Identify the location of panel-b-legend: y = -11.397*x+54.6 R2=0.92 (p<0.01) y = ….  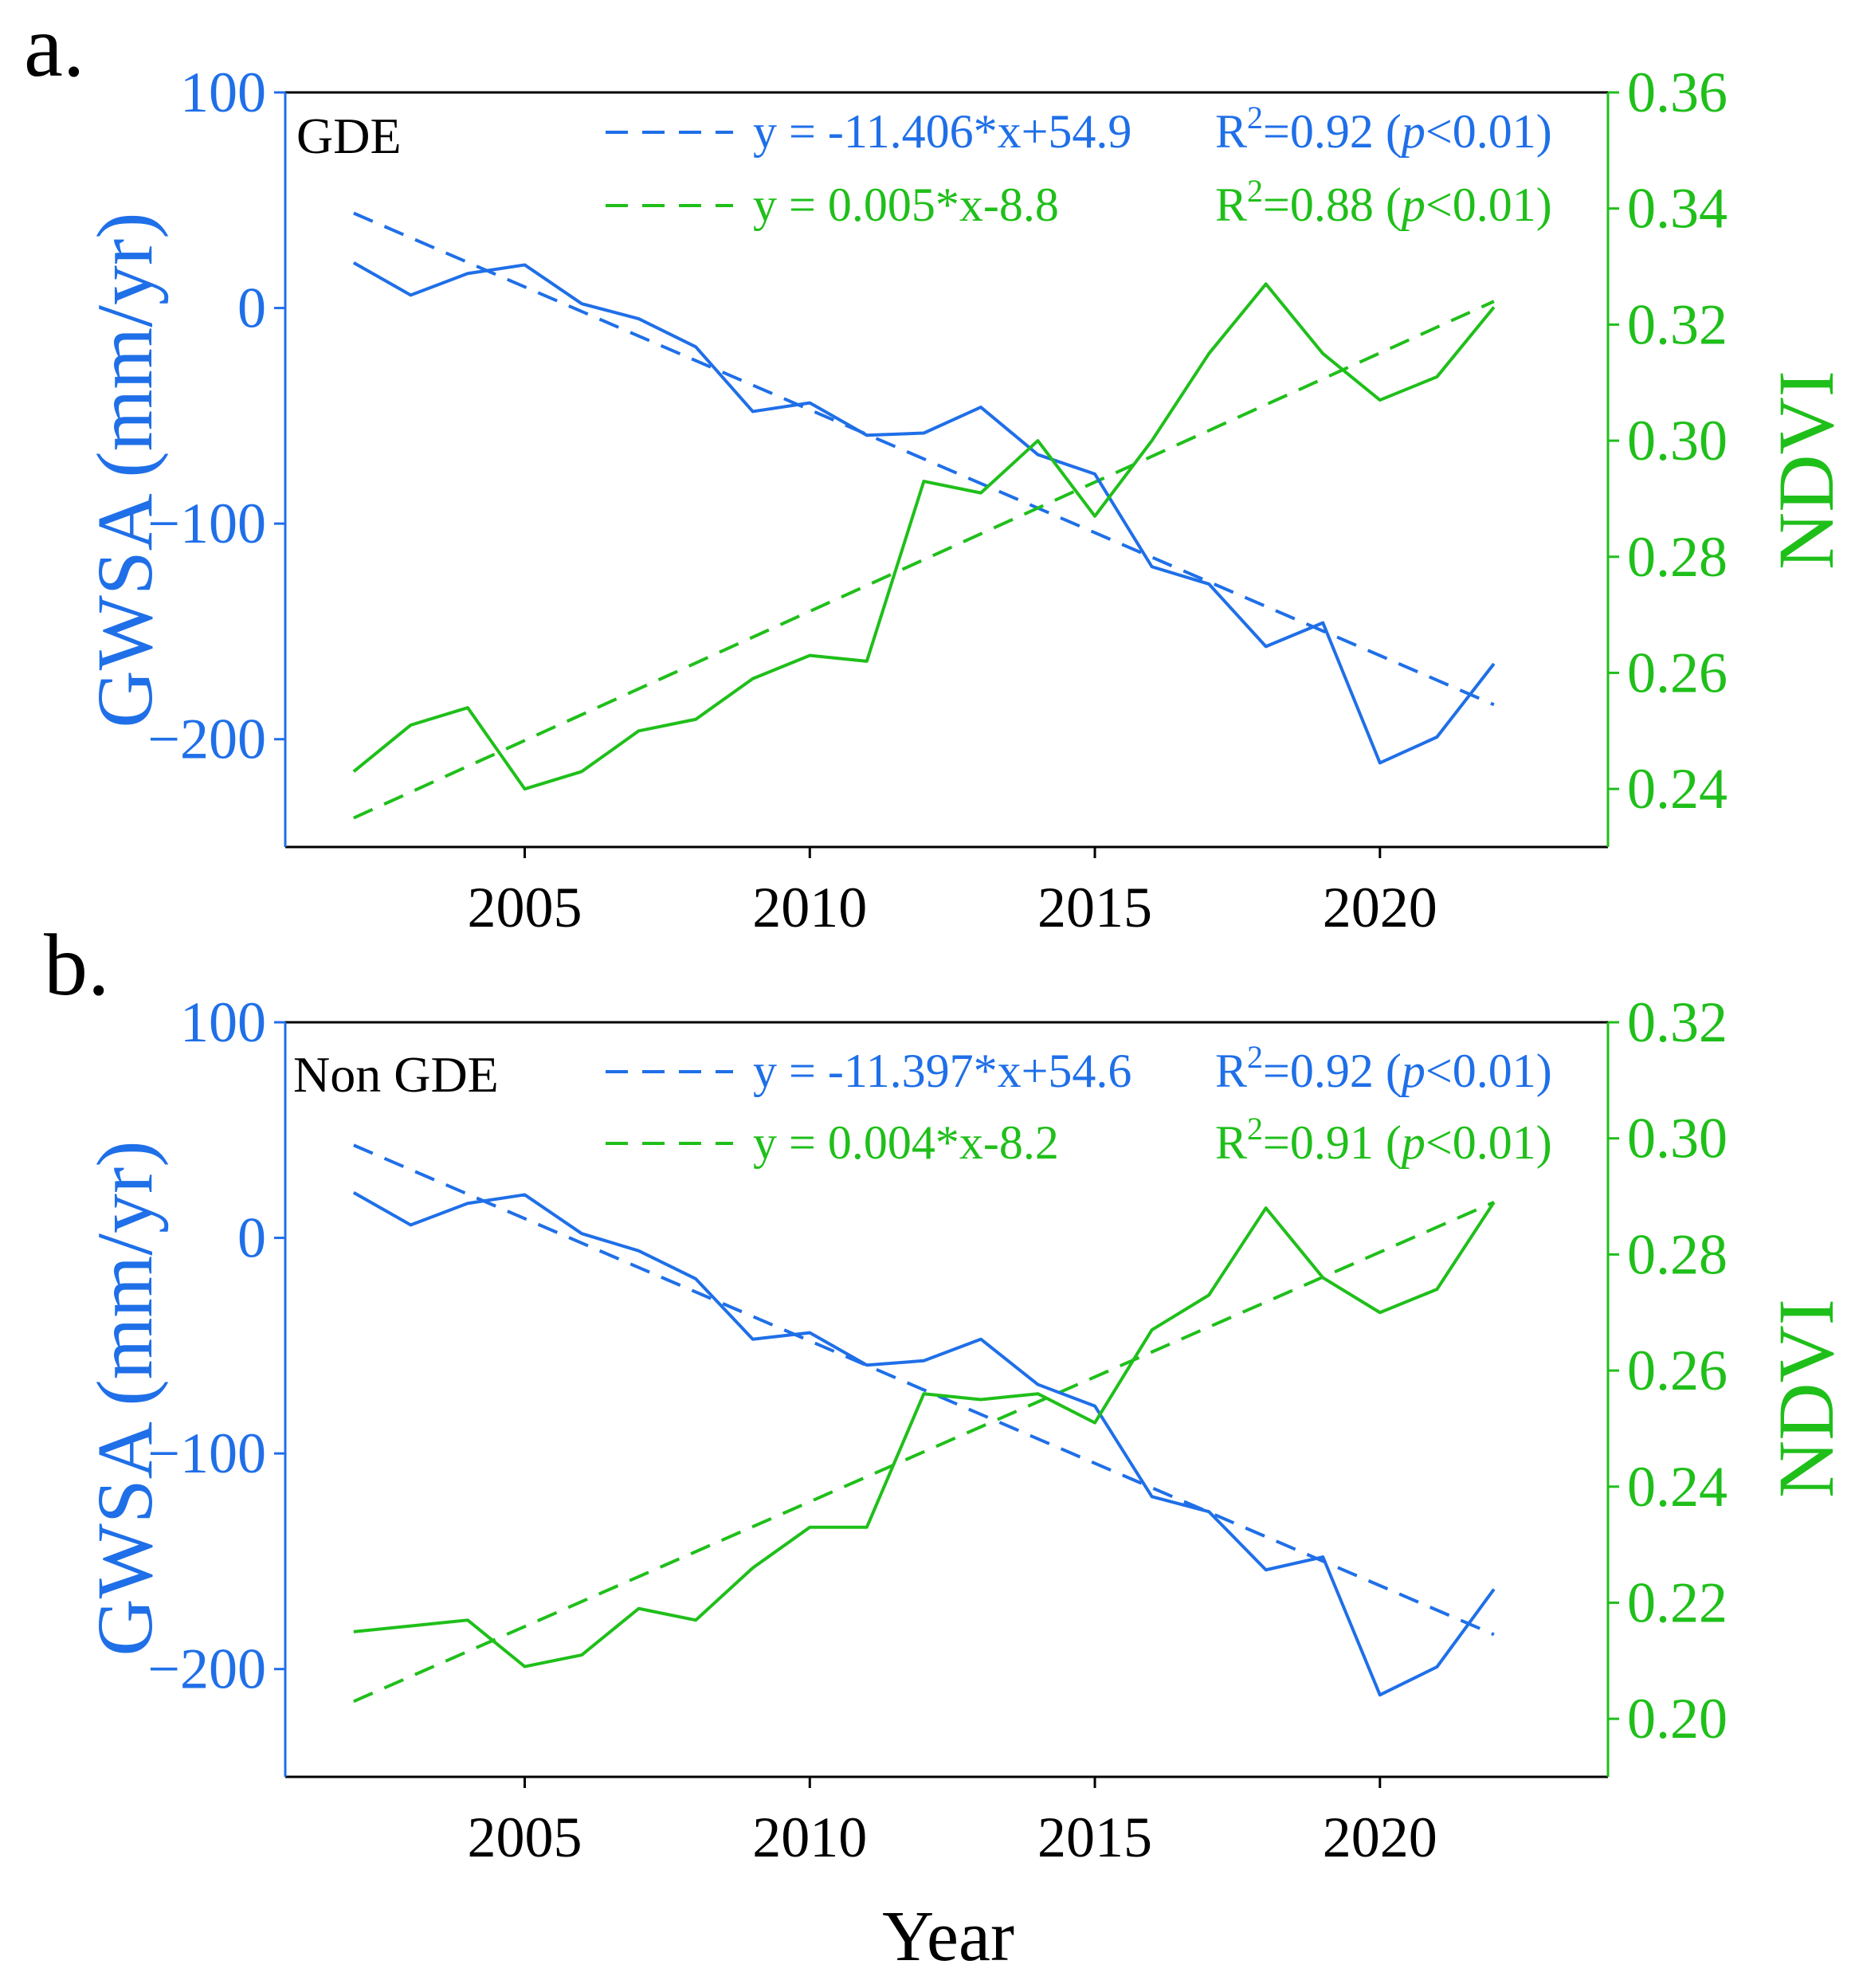
(1079, 1104).